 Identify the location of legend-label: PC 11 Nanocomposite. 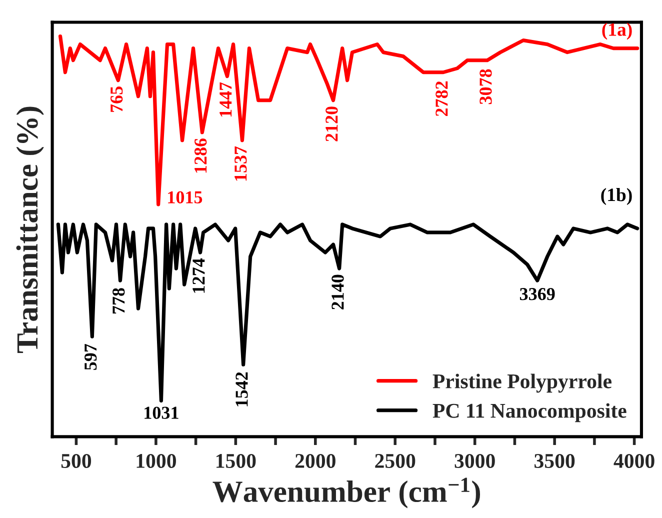
(529, 412).